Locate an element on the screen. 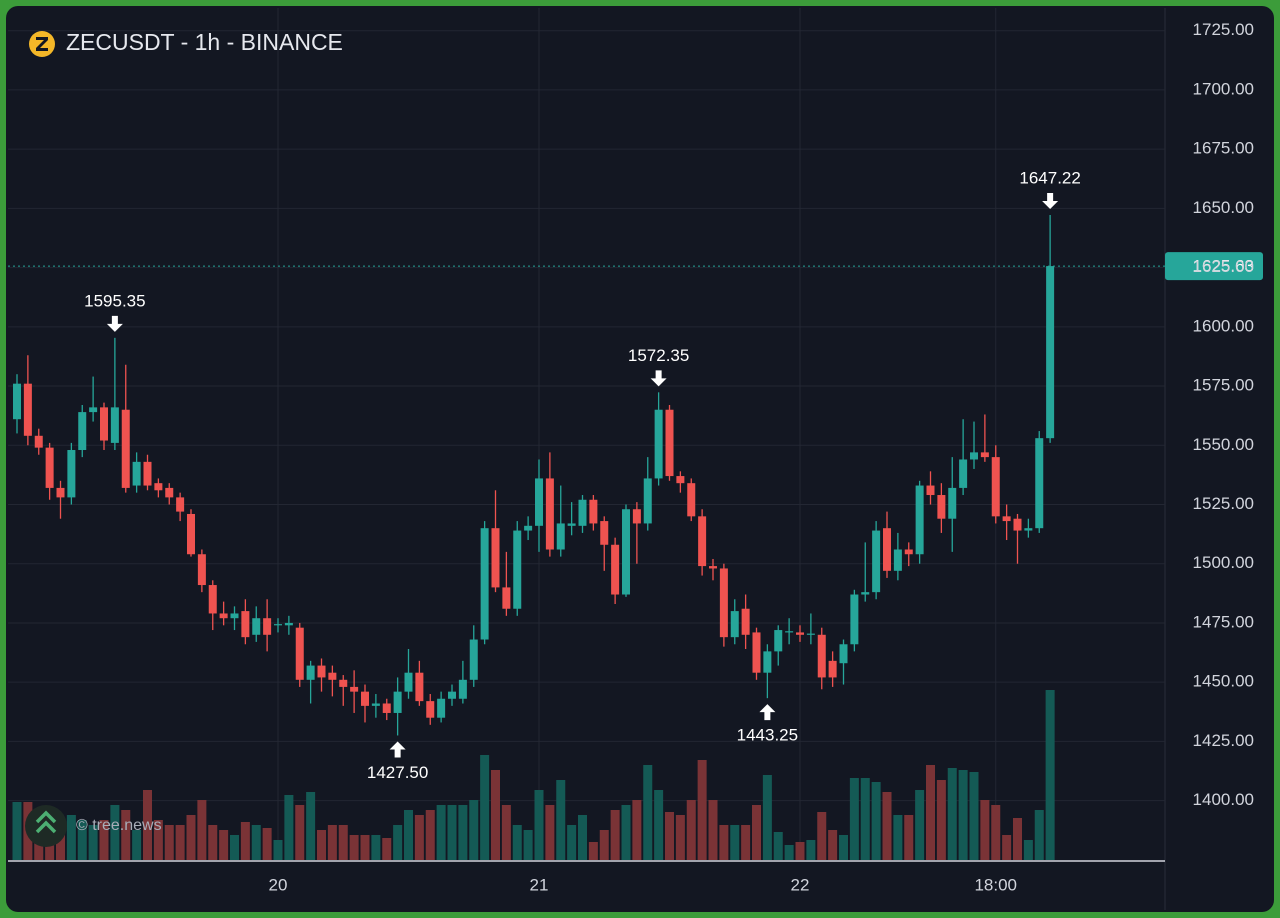  x-tick-label: 22 is located at coordinates (800, 884).